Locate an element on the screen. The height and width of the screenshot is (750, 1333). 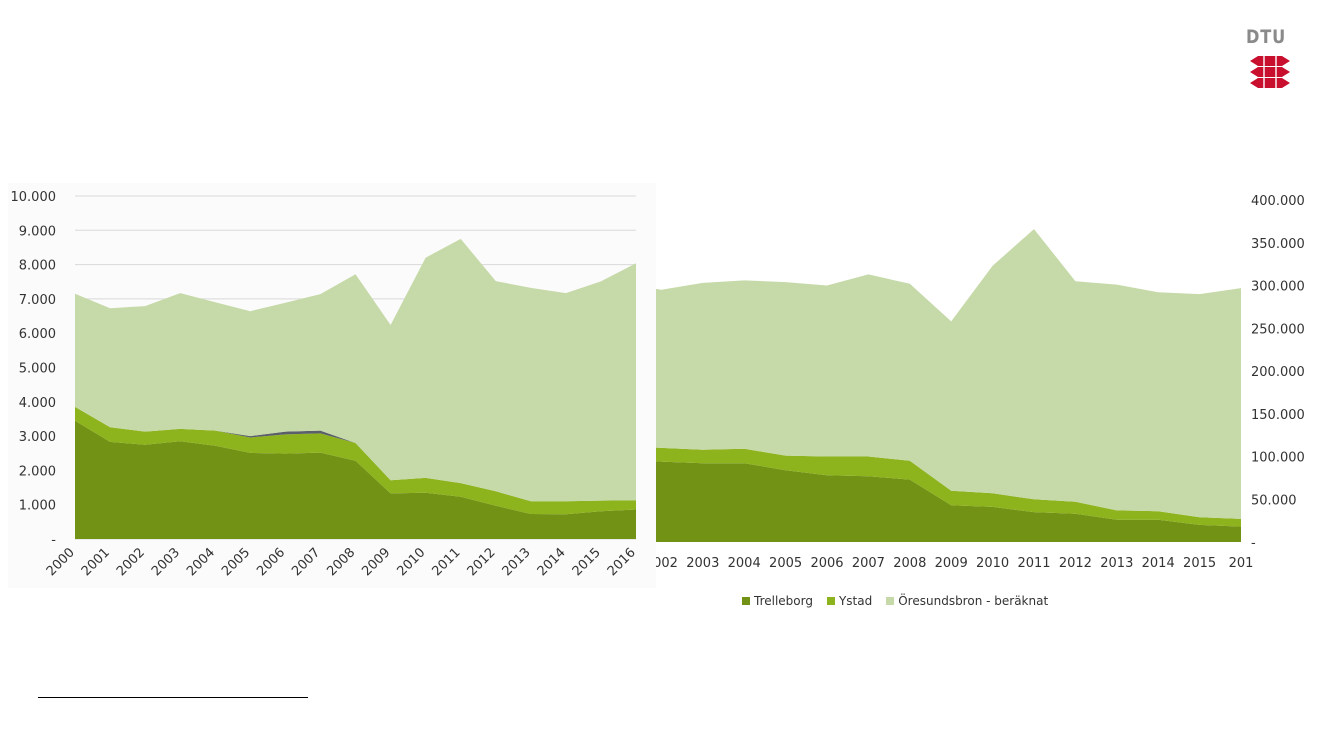
right-x-tick-label: 2004 is located at coordinates (744, 563).